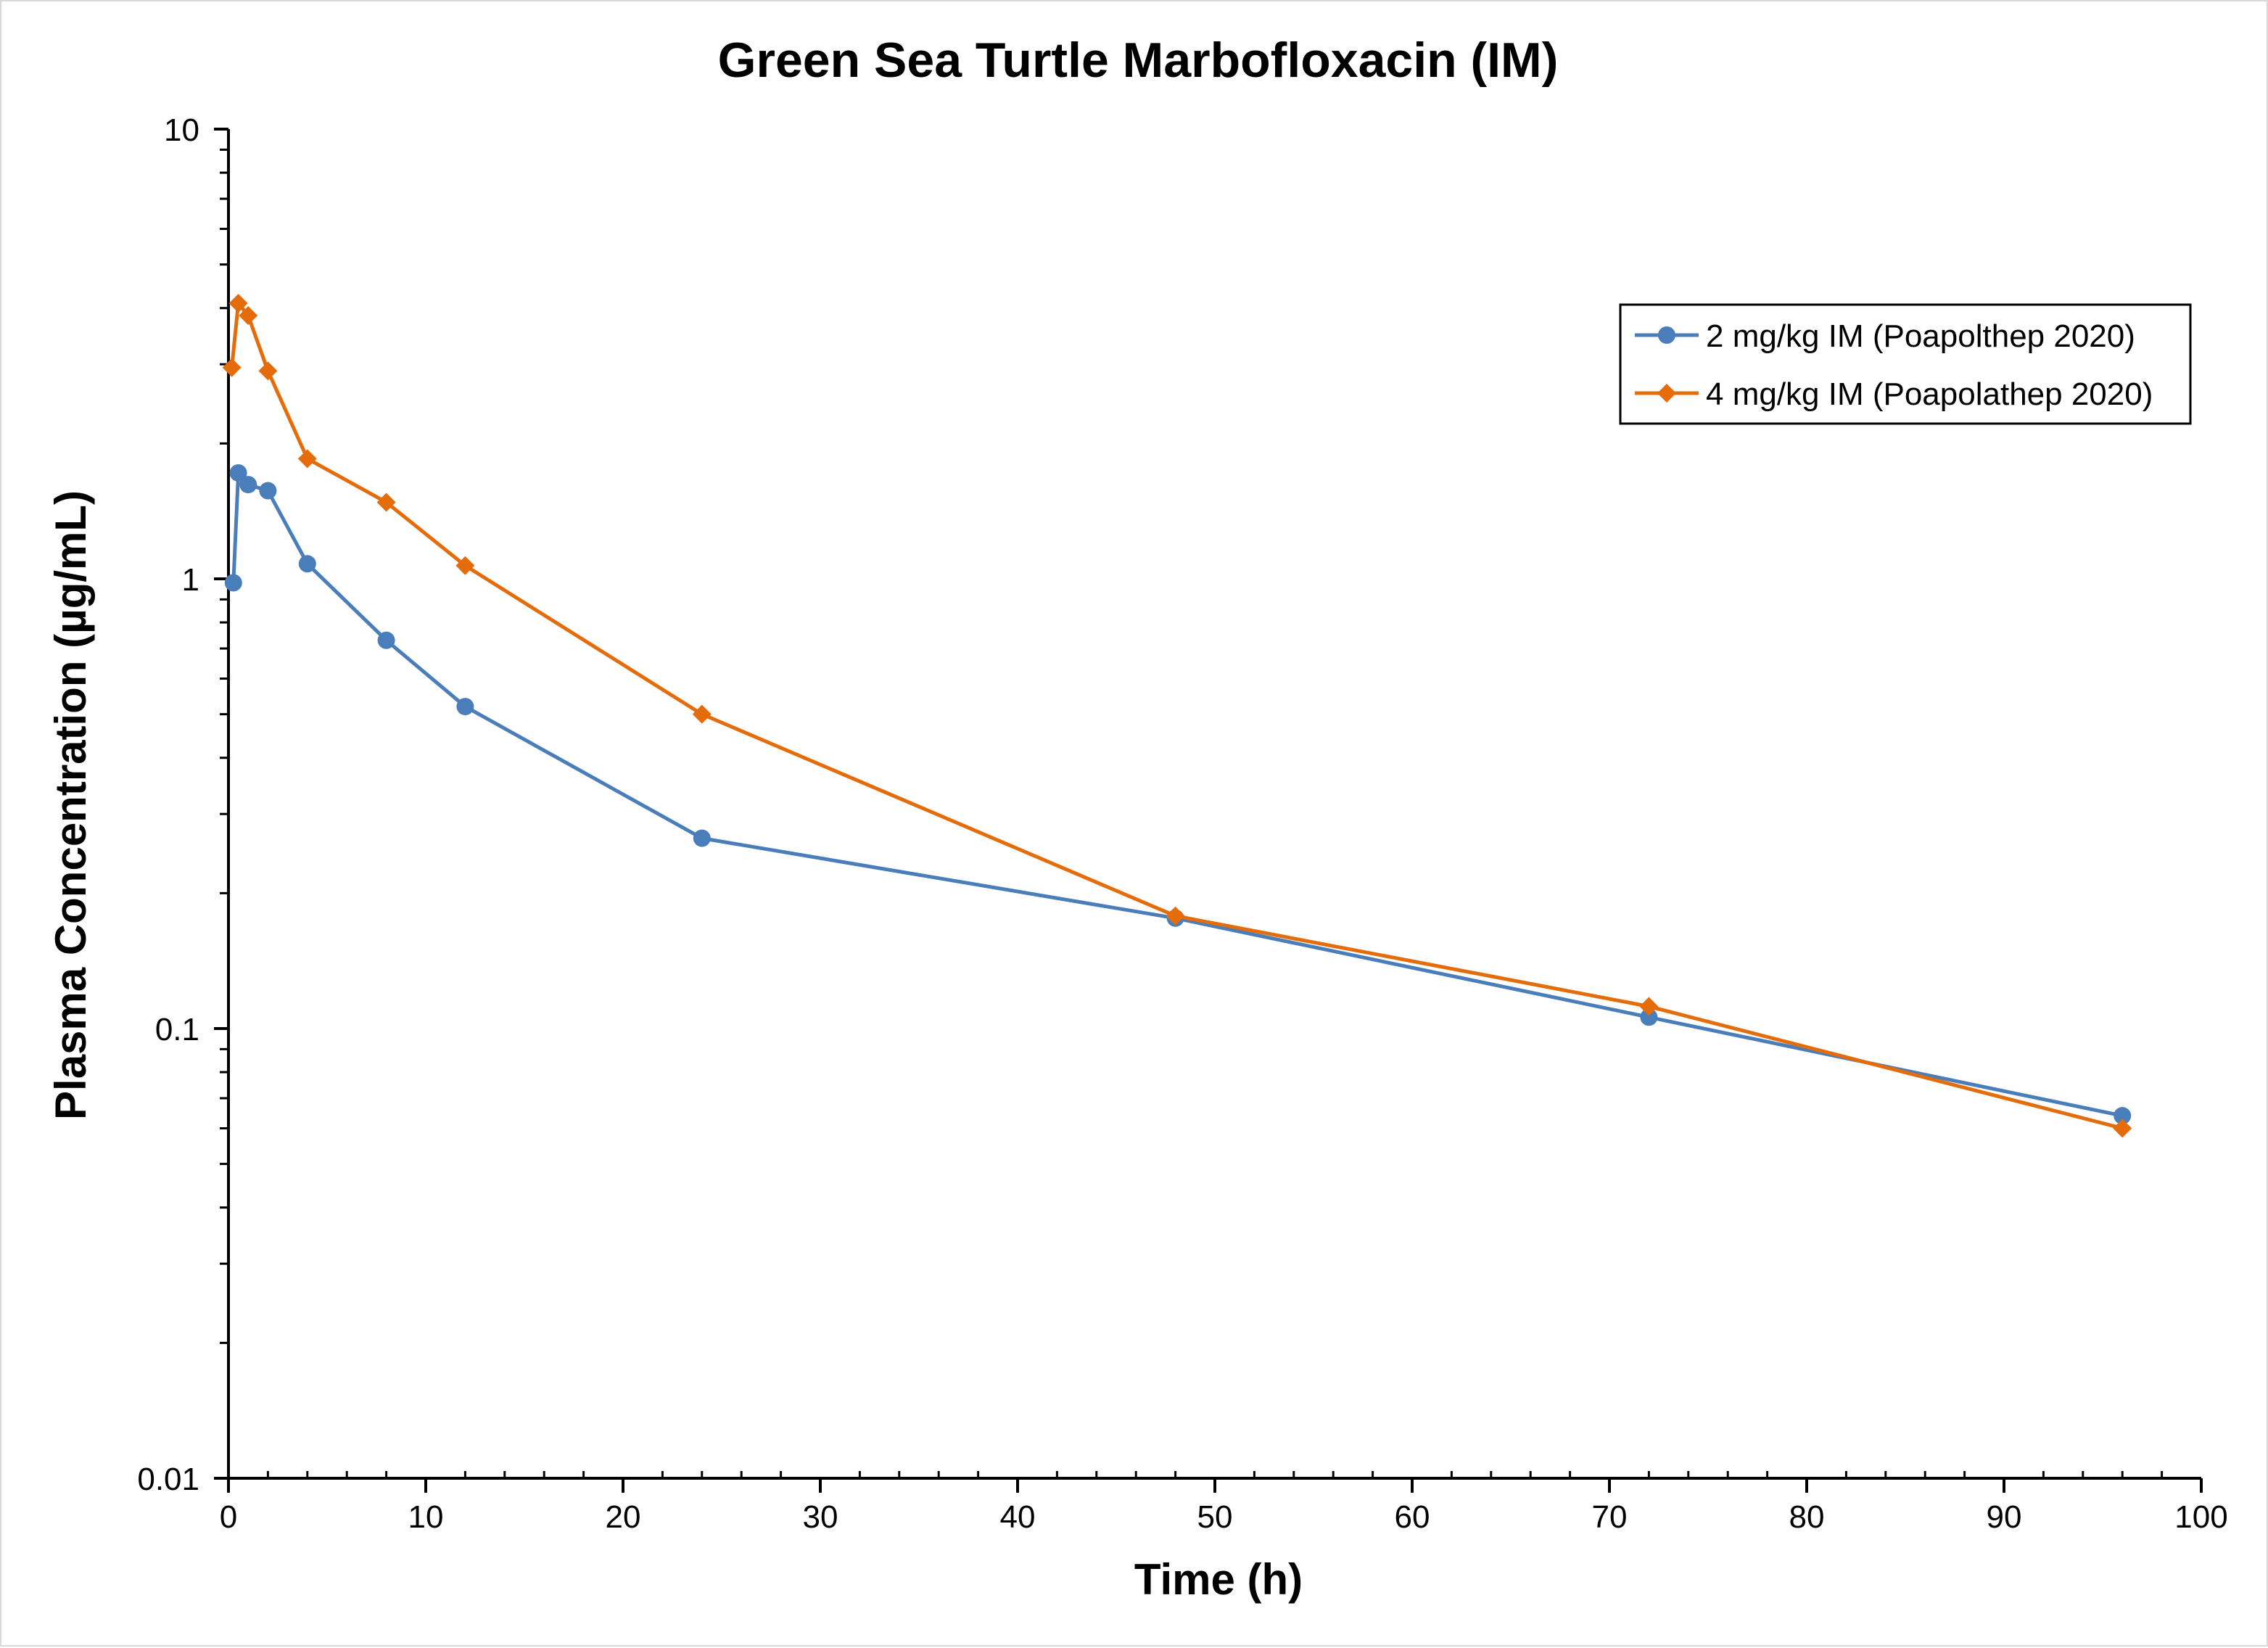 This screenshot has height=1648, width=2268. What do you see at coordinates (1218, 1580) in the screenshot?
I see `x-axis-title: Time (h)` at bounding box center [1218, 1580].